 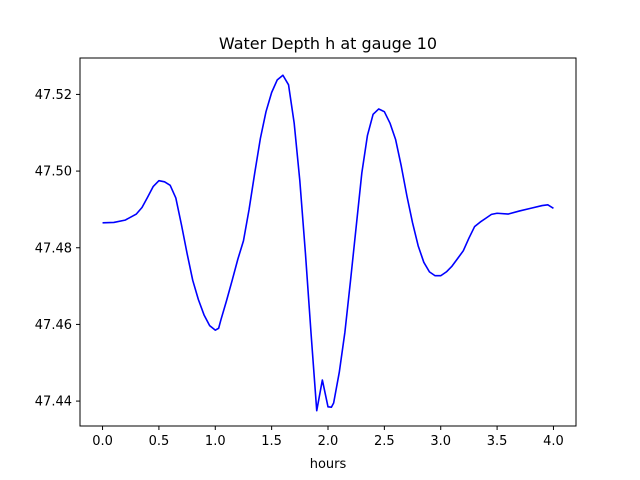 I want to click on x-axis-label: hours, so click(x=328, y=464).